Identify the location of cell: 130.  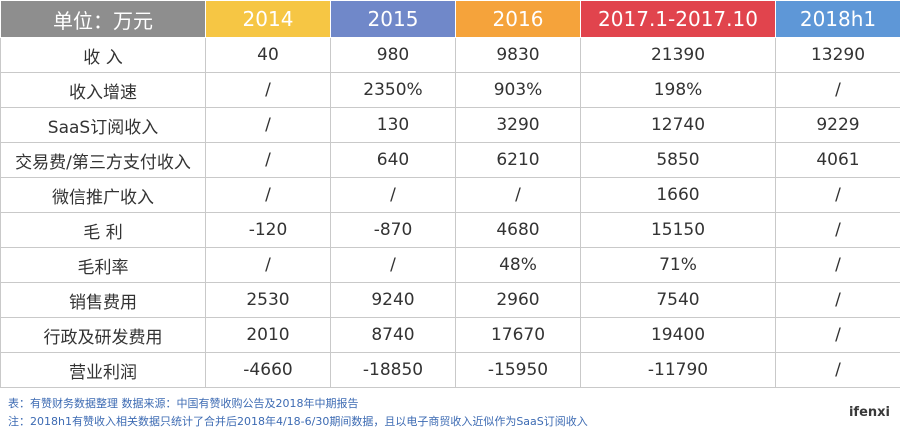
(393, 125).